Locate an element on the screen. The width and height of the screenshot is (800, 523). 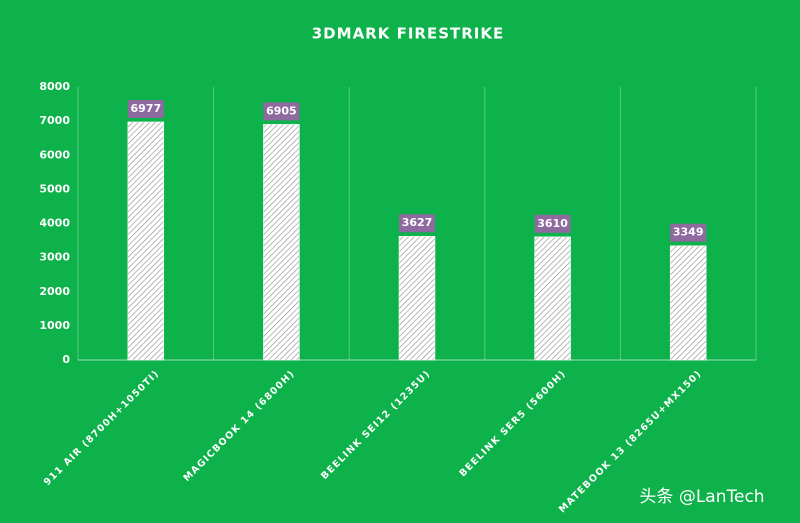
y-tick-label: 1000 is located at coordinates (54, 325).